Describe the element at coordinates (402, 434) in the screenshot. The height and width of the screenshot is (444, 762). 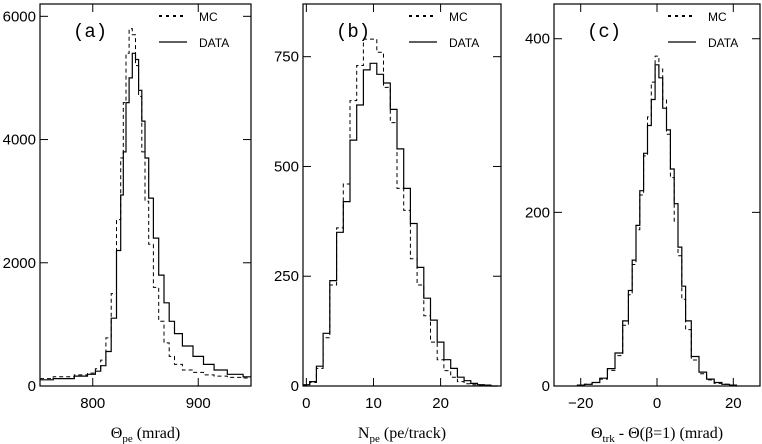
I see `x-axis-label: Npe (pe/track)` at that location.